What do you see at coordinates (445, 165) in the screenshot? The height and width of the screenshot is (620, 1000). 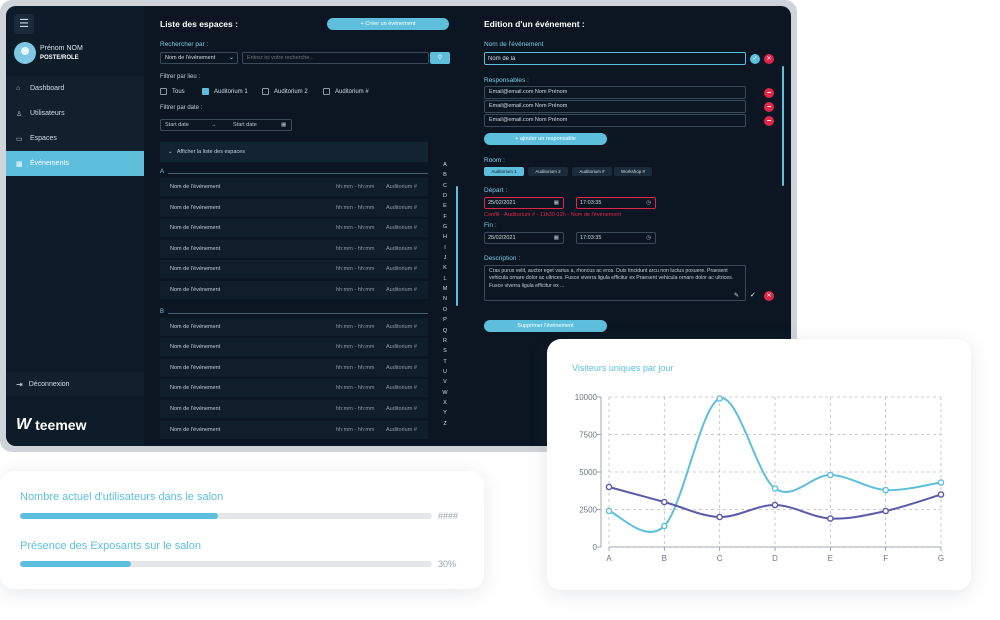 I see `alphabet-letter: A` at bounding box center [445, 165].